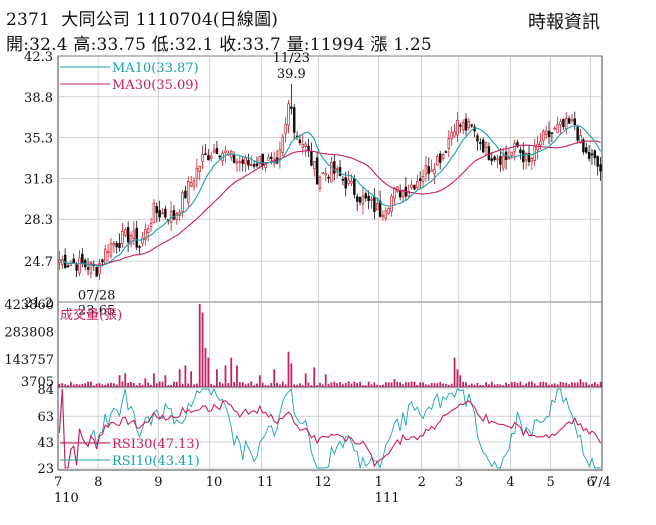 This screenshot has width=656, height=525. What do you see at coordinates (245, 20) in the screenshot?
I see `chart-kind: (日線圖)` at bounding box center [245, 20].